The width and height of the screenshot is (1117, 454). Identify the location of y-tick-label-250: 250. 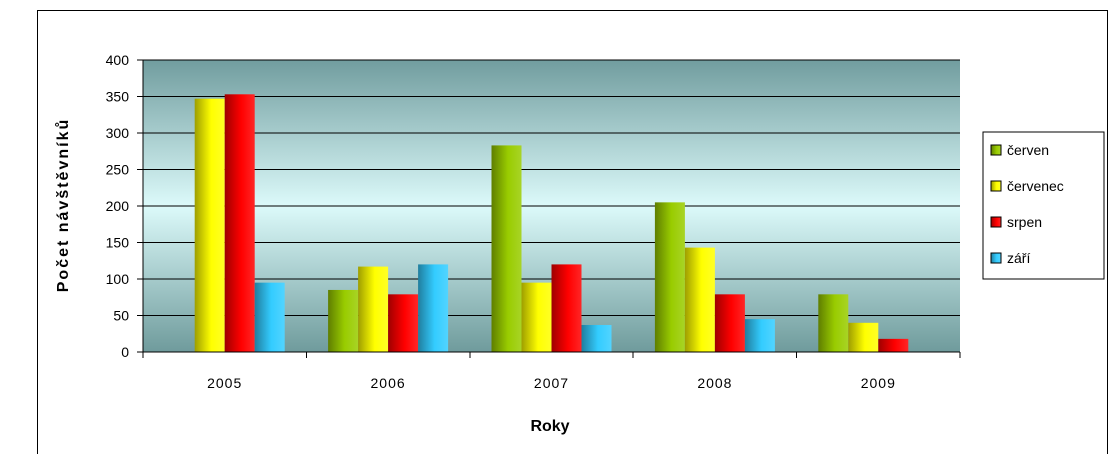
(118, 170).